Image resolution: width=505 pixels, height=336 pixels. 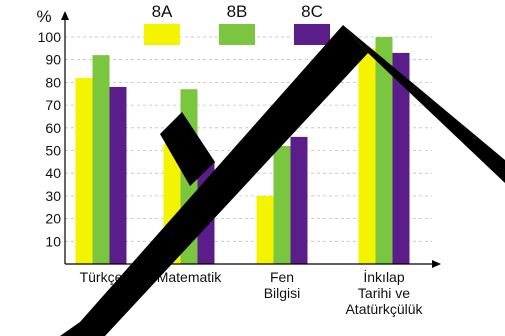 I want to click on legend-swatch-8a, so click(x=162, y=34).